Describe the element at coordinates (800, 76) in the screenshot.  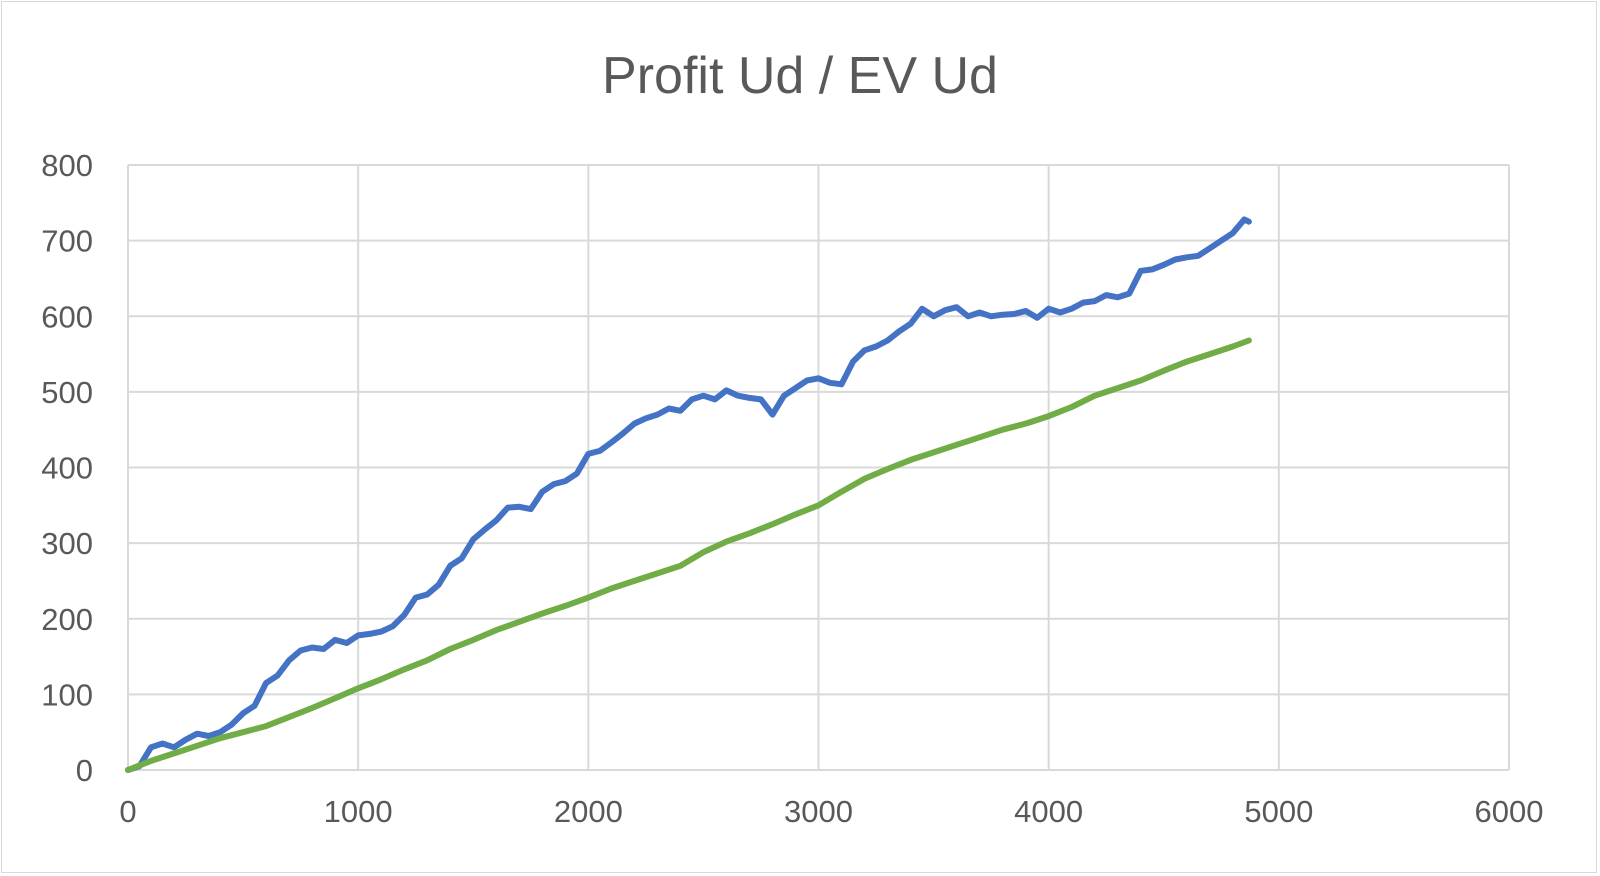
I see `chart-title: Profit Ud / EV Ud` at that location.